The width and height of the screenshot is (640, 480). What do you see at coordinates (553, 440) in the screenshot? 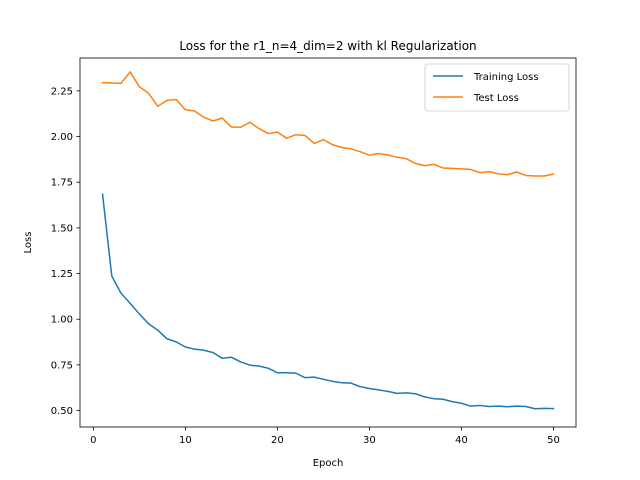
I see `x-tick-label: 50` at bounding box center [553, 440].